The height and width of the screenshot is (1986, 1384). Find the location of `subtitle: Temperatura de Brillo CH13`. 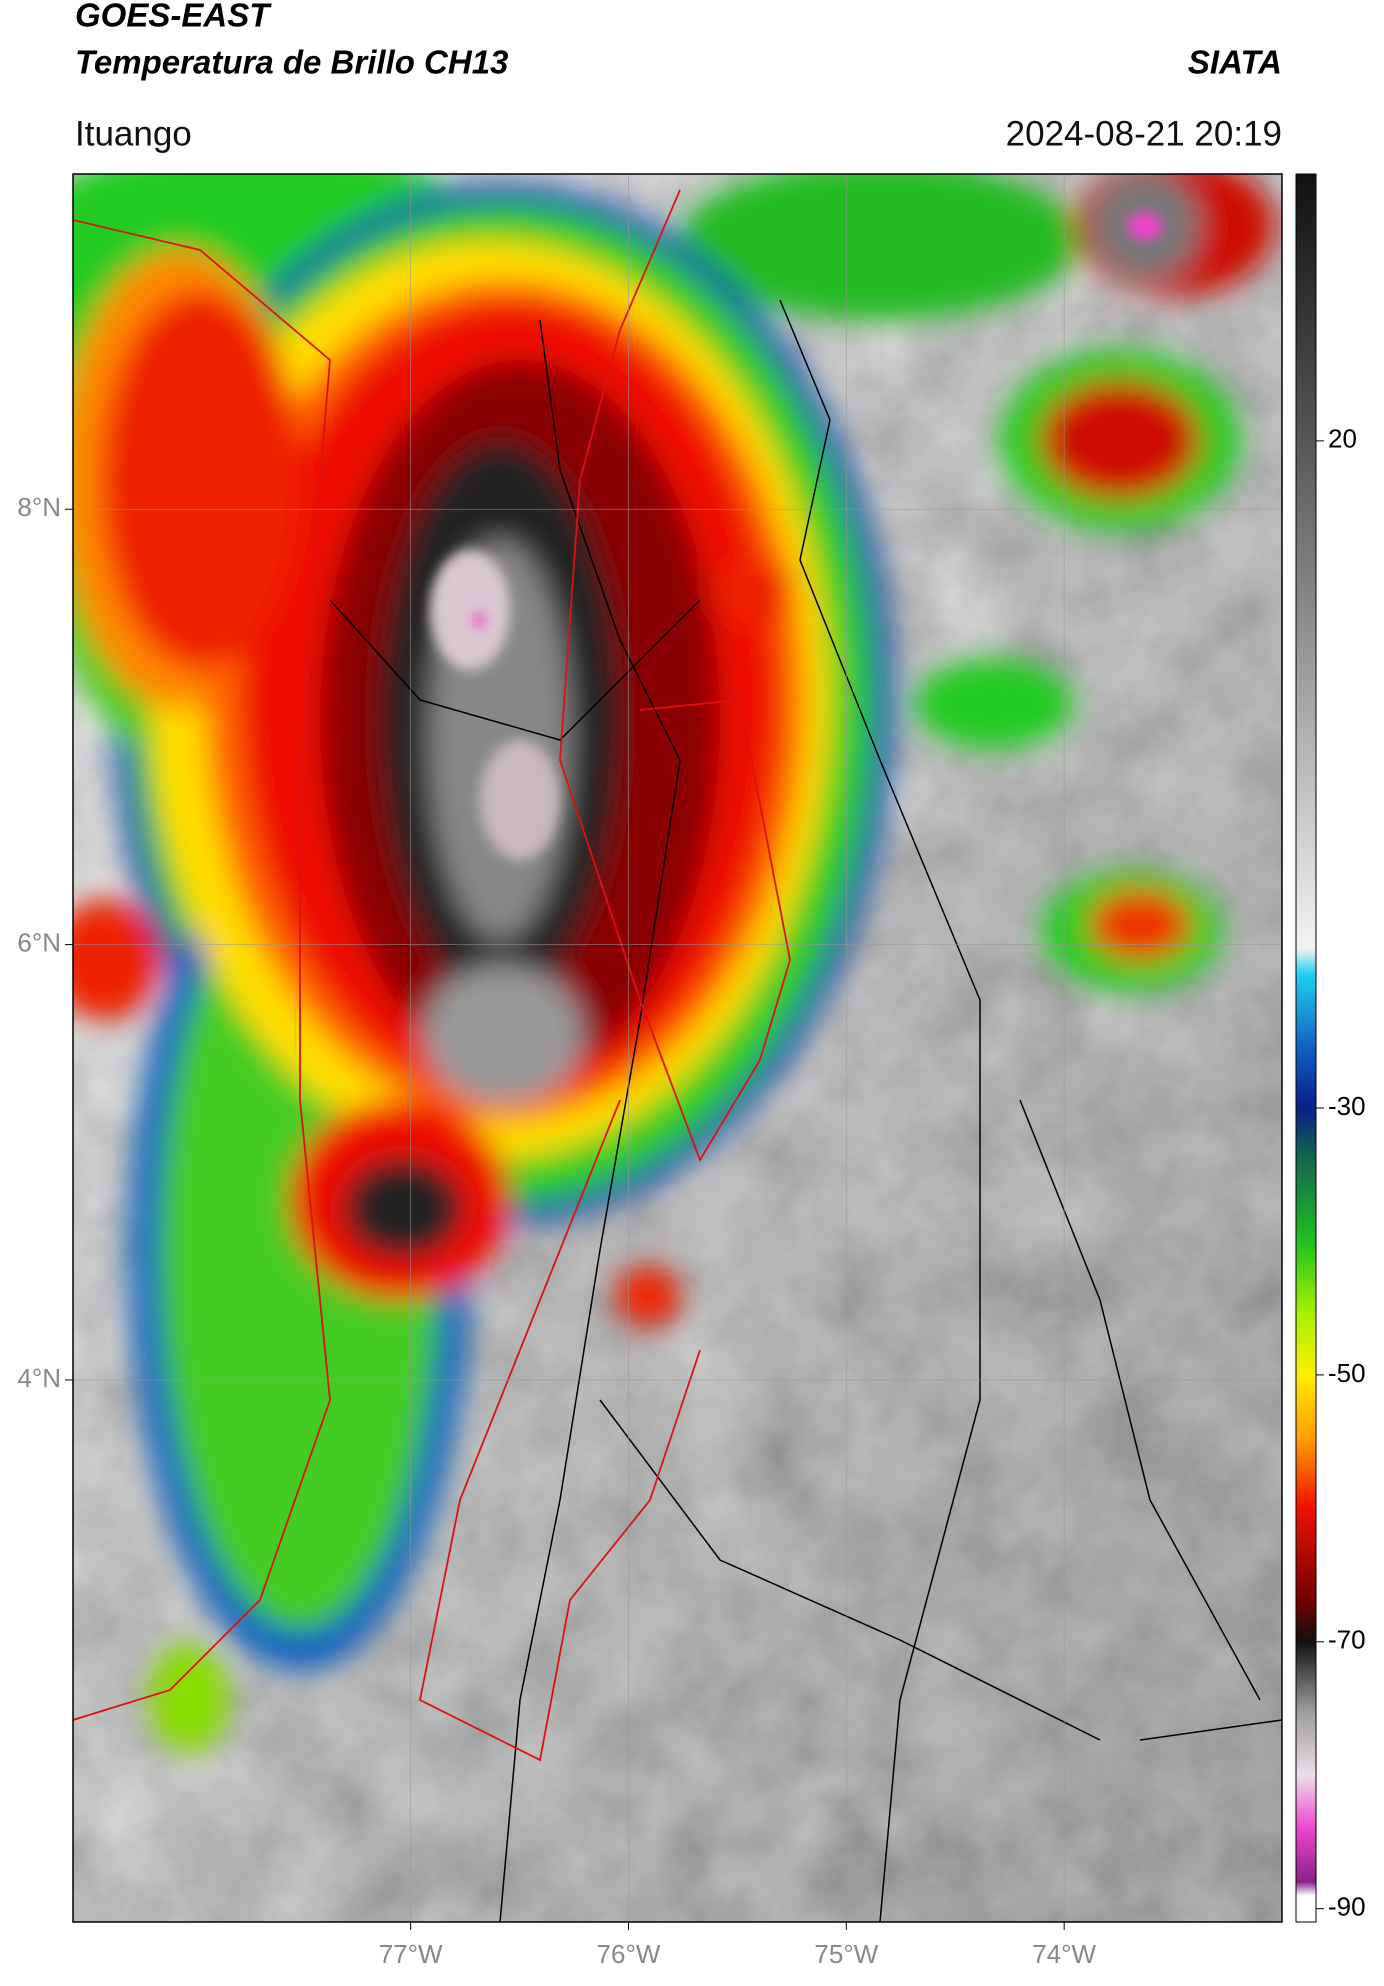

subtitle: Temperatura de Brillo CH13 is located at coordinates (291, 62).